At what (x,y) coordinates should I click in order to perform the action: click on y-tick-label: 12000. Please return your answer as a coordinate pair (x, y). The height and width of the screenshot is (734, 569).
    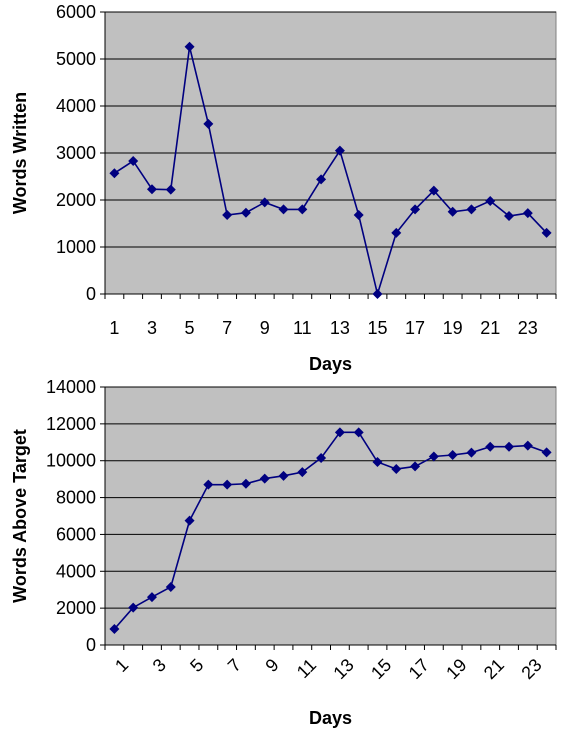
    Looking at the image, I should click on (71, 424).